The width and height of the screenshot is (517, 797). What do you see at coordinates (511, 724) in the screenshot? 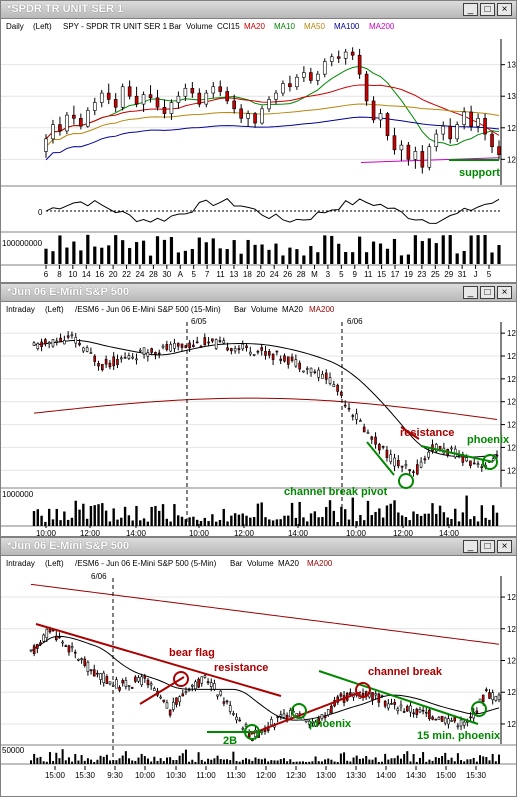
I see `y-tick-label: 1260` at bounding box center [511, 724].